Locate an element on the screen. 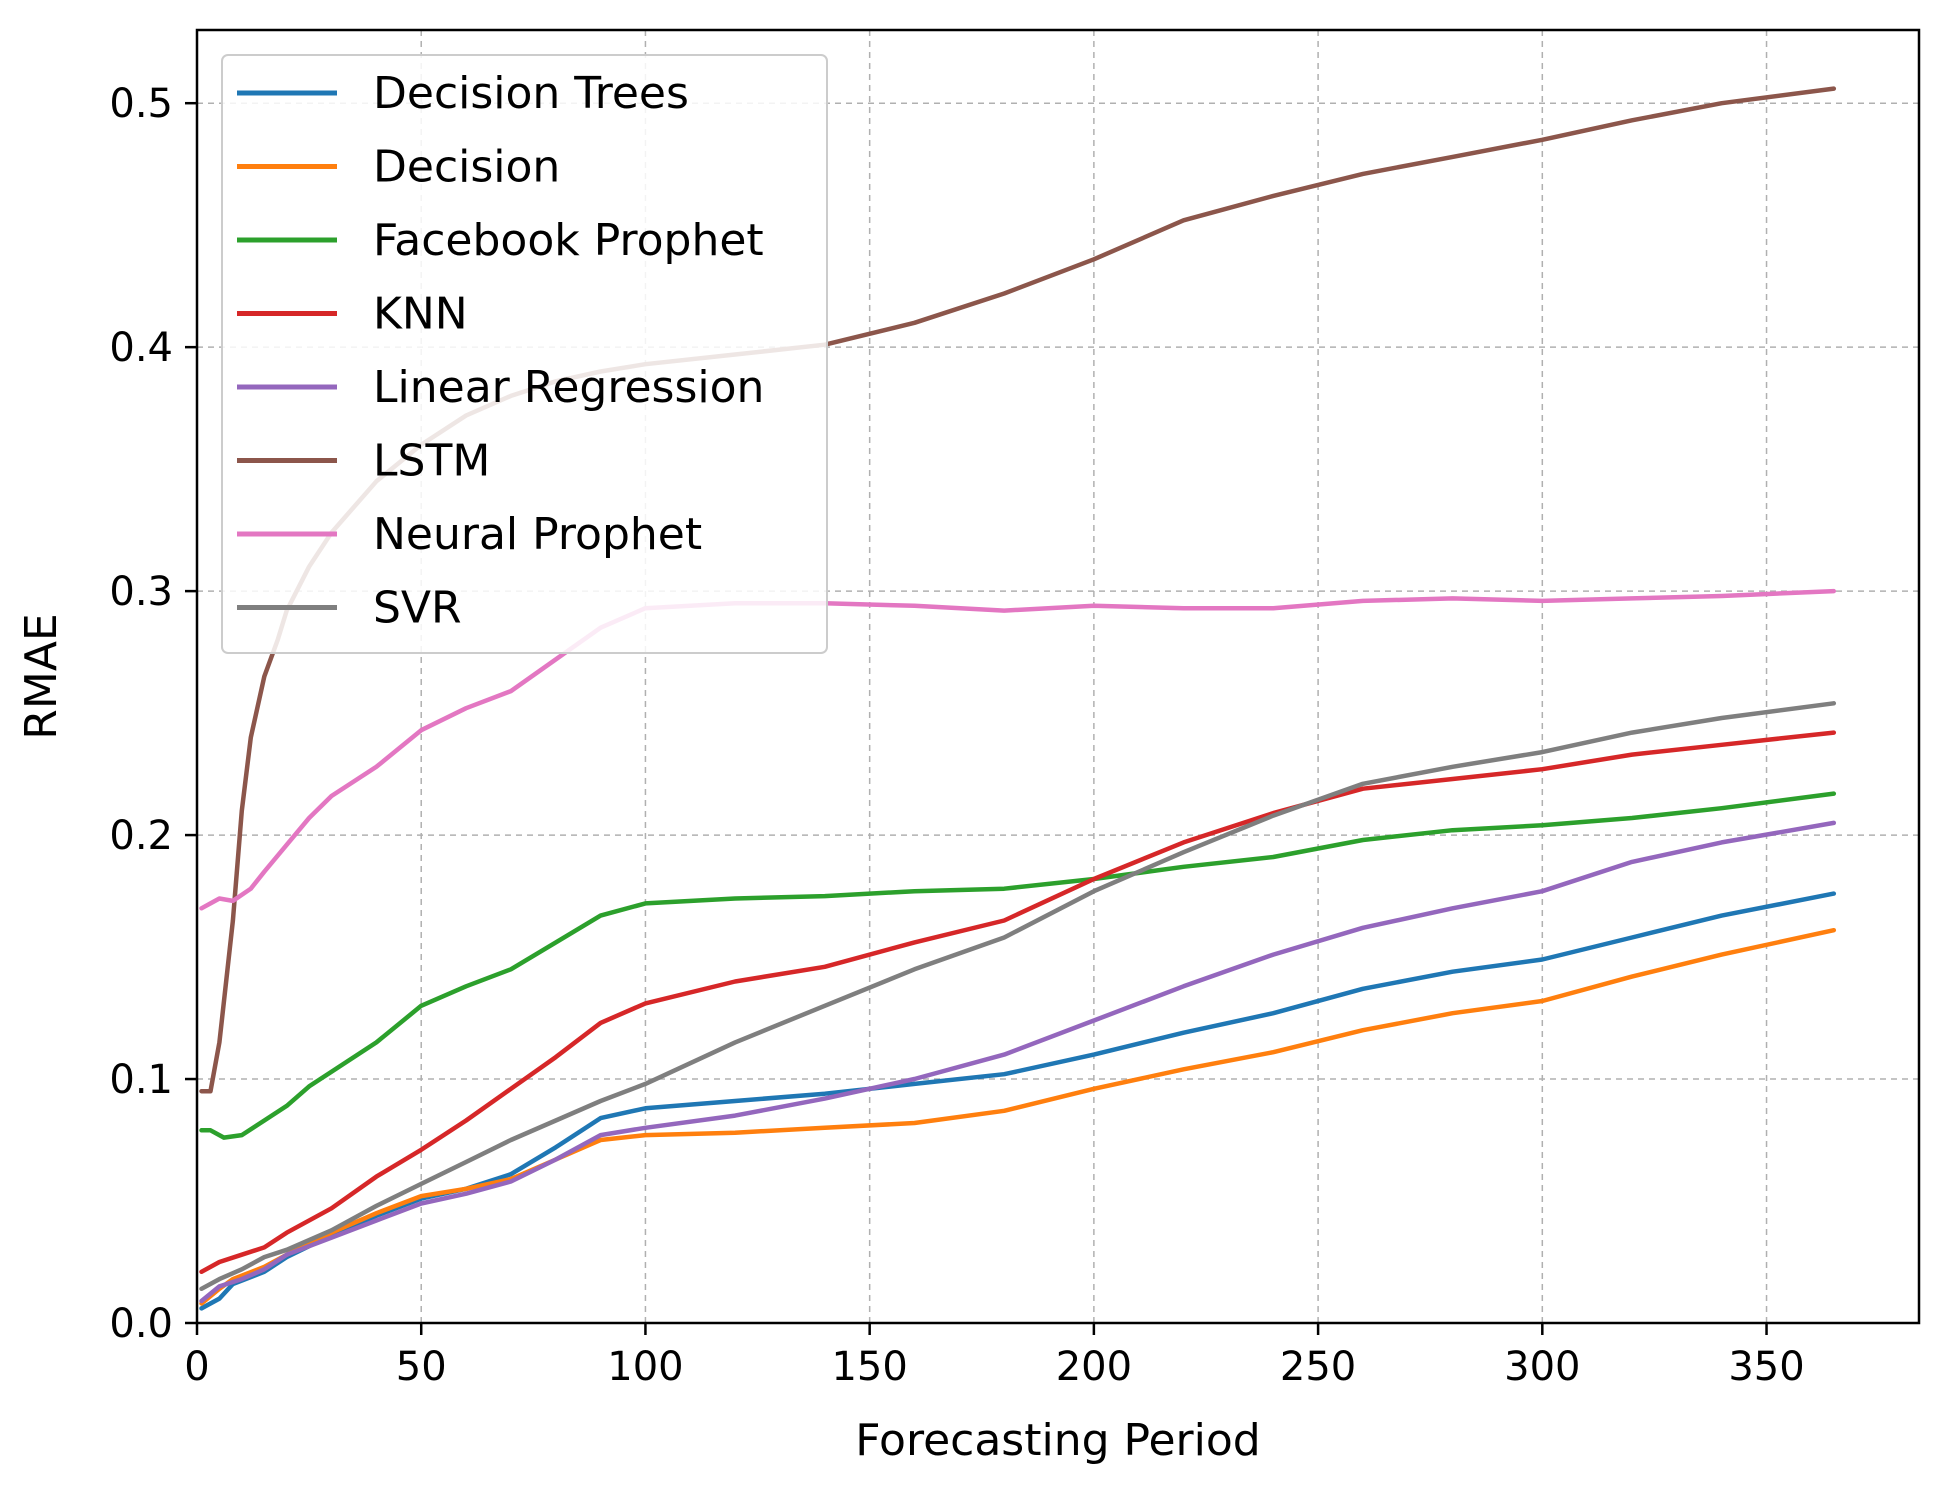 The image size is (1946, 1491). legend-label-decision: Decision is located at coordinates (466, 167).